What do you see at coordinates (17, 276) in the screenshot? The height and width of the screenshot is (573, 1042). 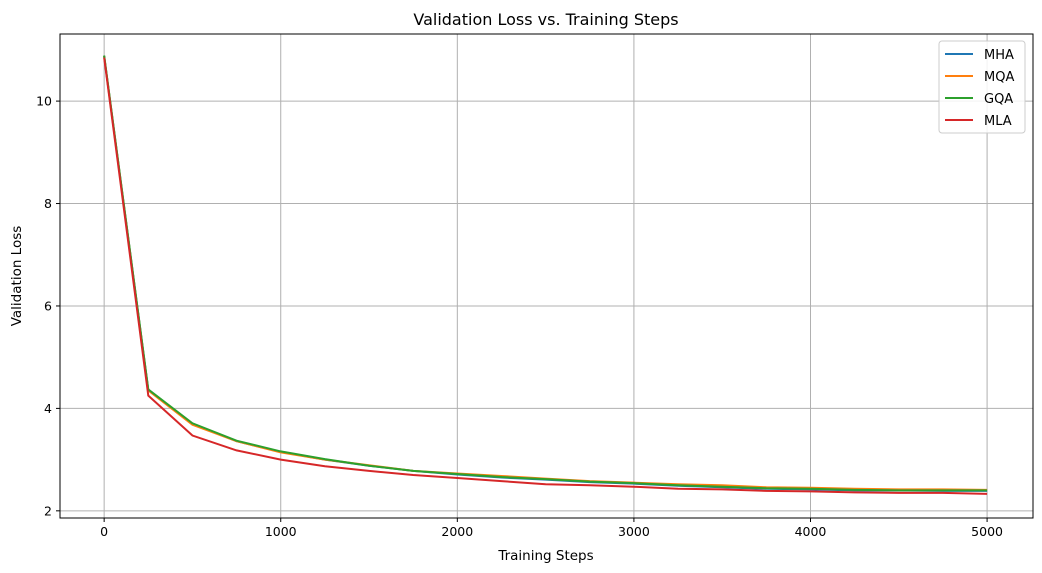 I see `y-axis-label: Validation Loss` at bounding box center [17, 276].